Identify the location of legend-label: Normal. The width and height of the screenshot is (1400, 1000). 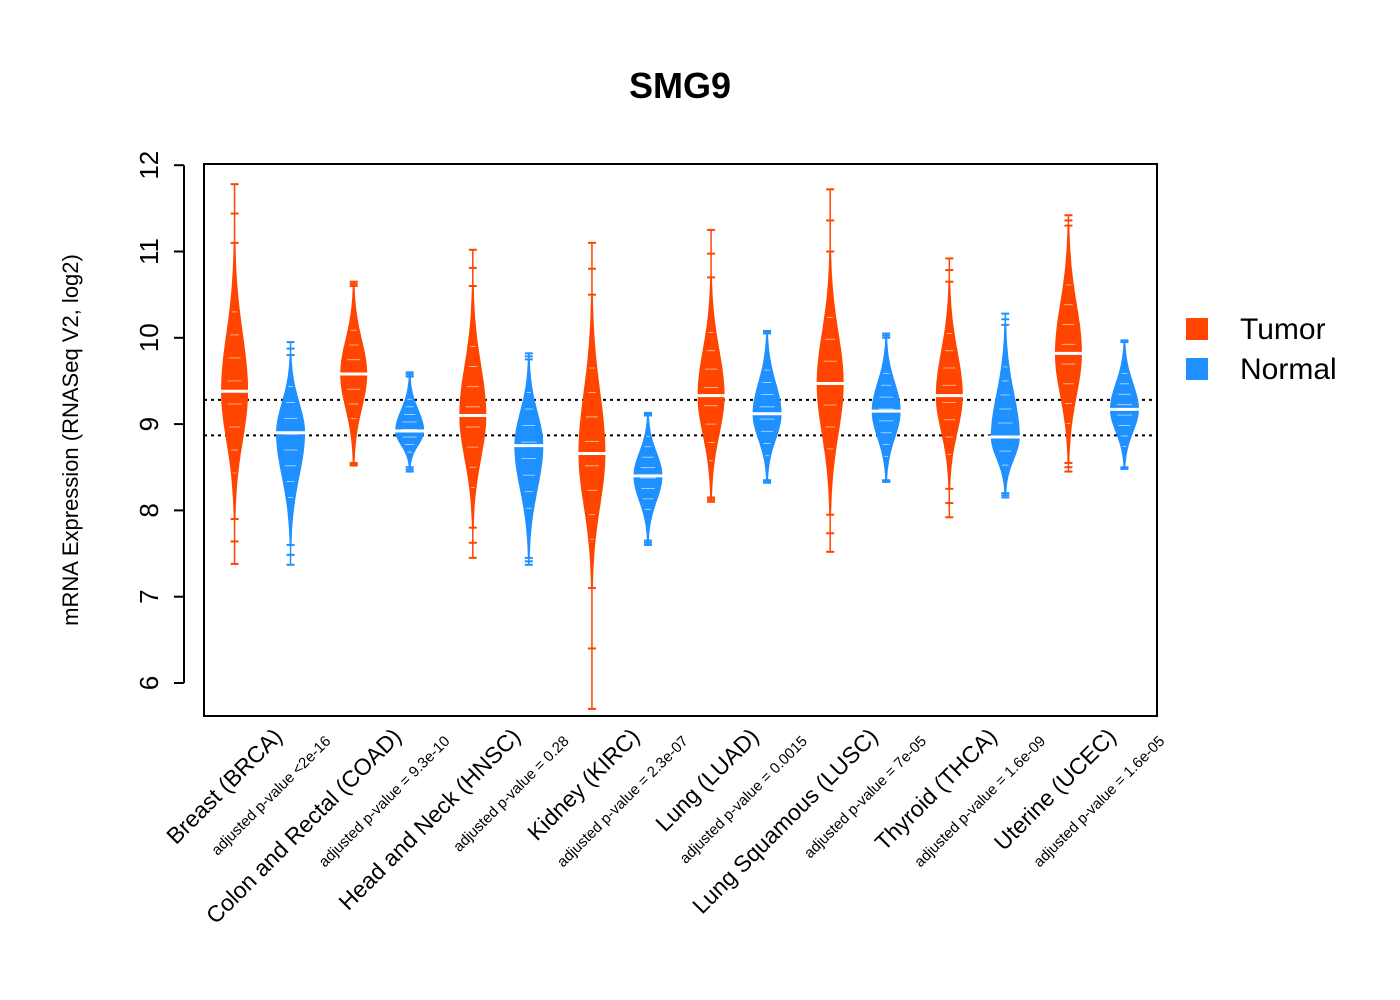
(1288, 369).